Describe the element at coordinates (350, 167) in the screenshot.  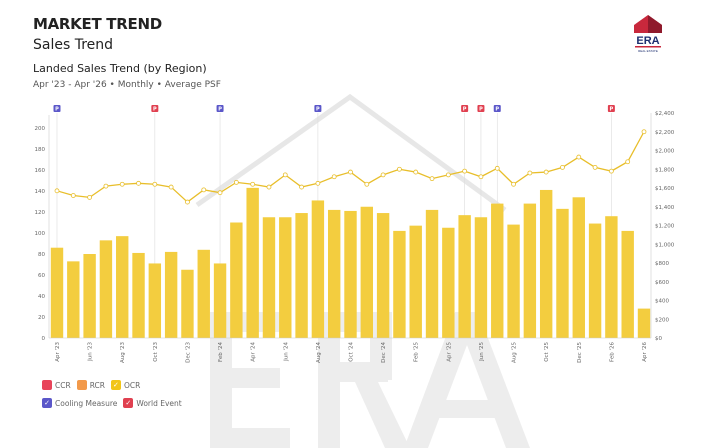
I see `psf-line` at that location.